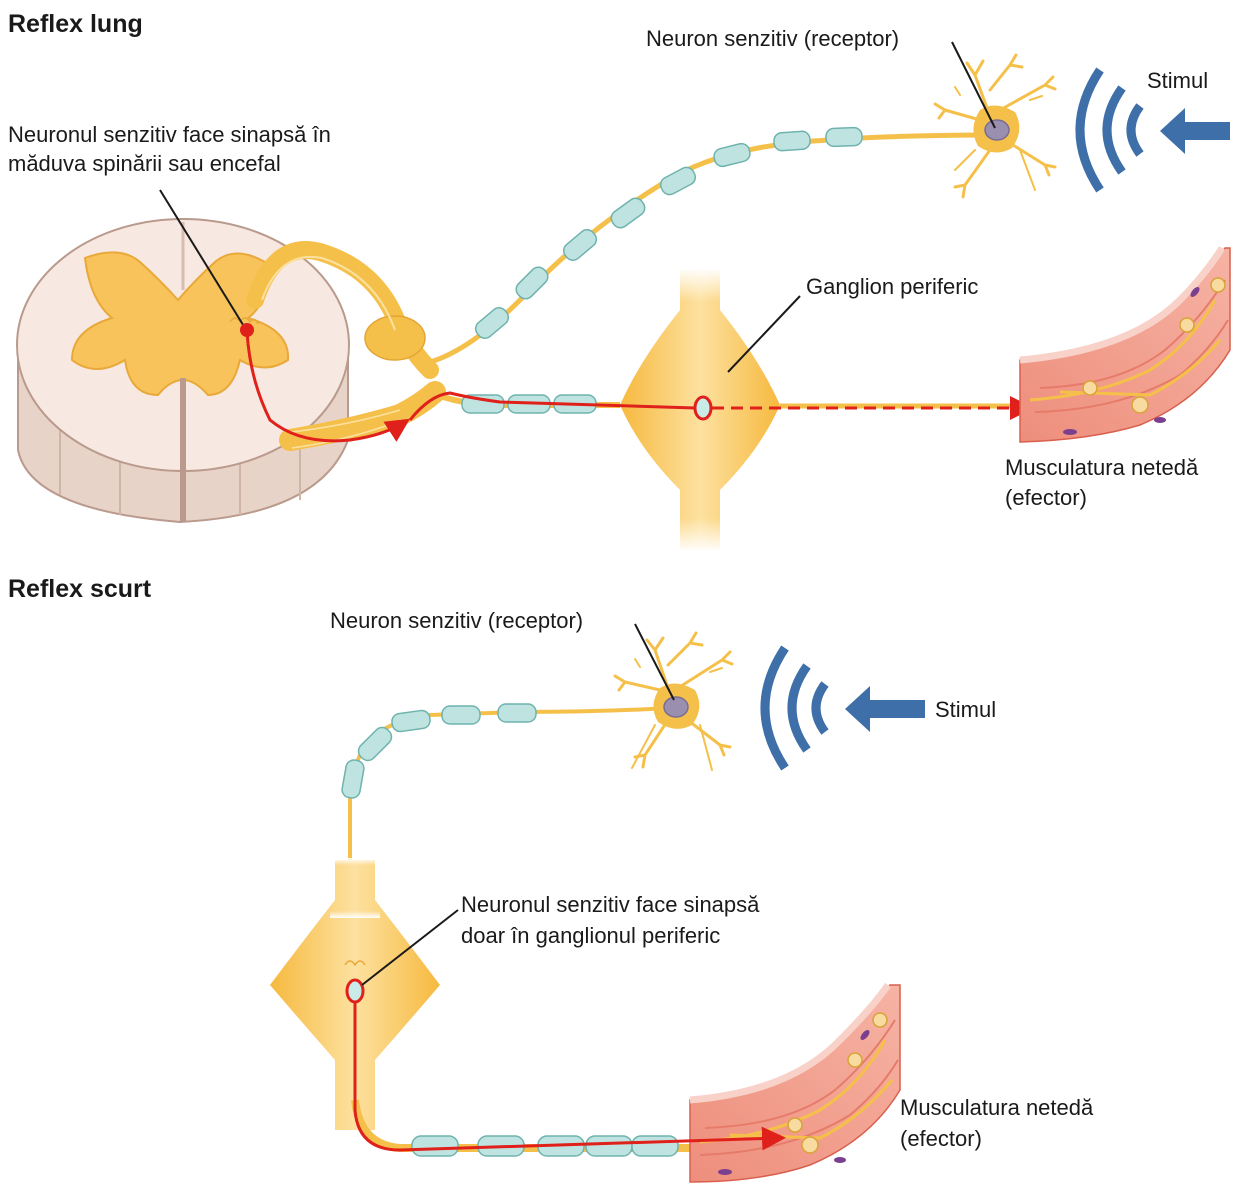 The width and height of the screenshot is (1246, 1200). I want to click on ganglion-cell-long, so click(703, 408).